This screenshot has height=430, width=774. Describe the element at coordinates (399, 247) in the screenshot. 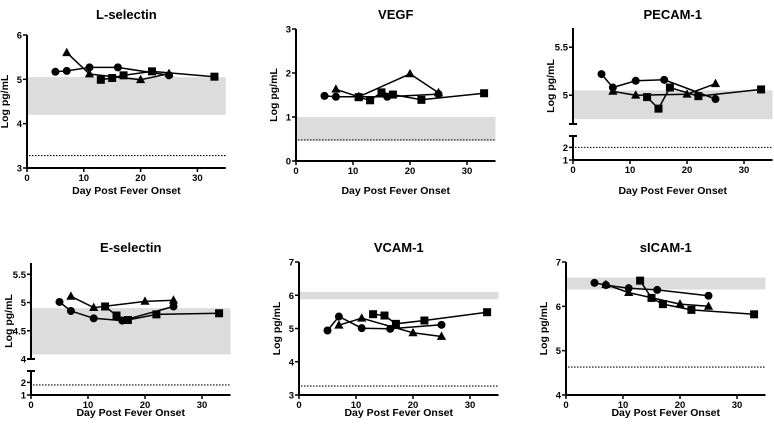

I see `chart-title: VCAM-1` at that location.